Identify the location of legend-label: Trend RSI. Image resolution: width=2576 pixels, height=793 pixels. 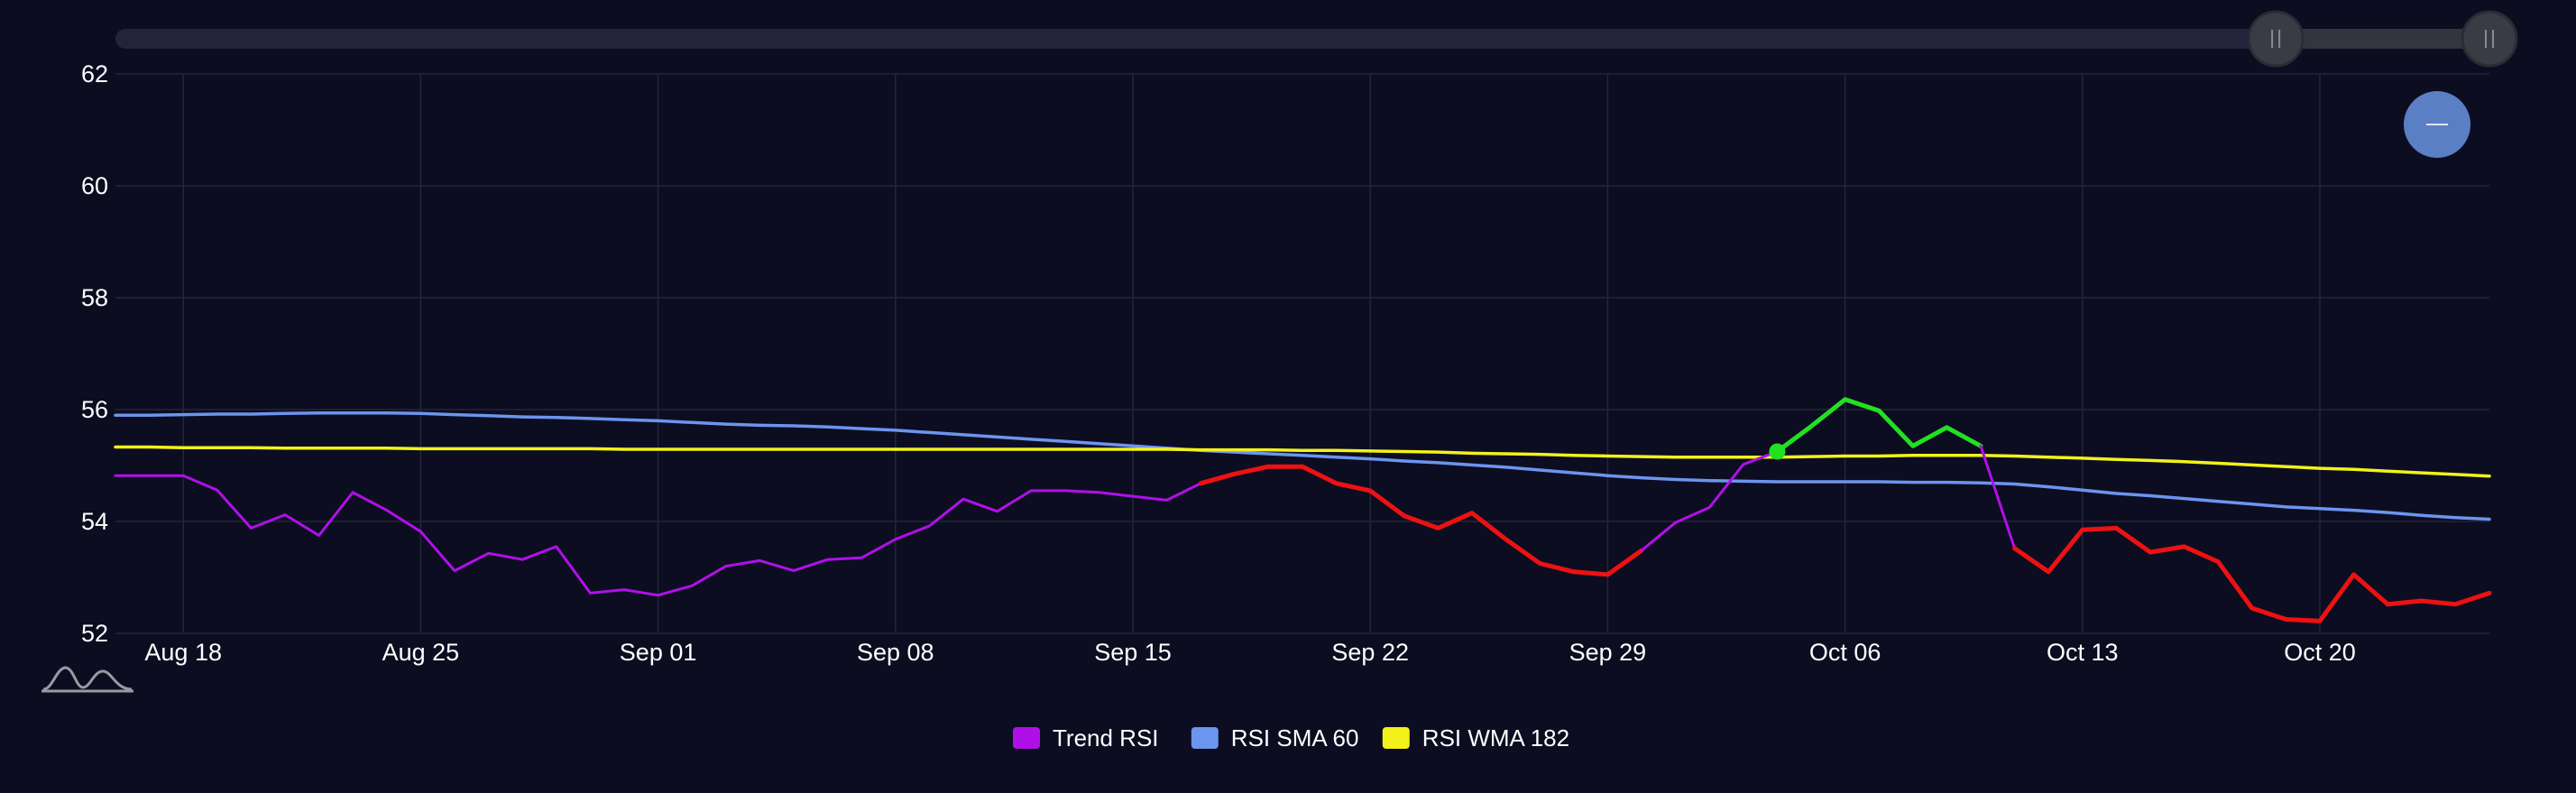
(1106, 738).